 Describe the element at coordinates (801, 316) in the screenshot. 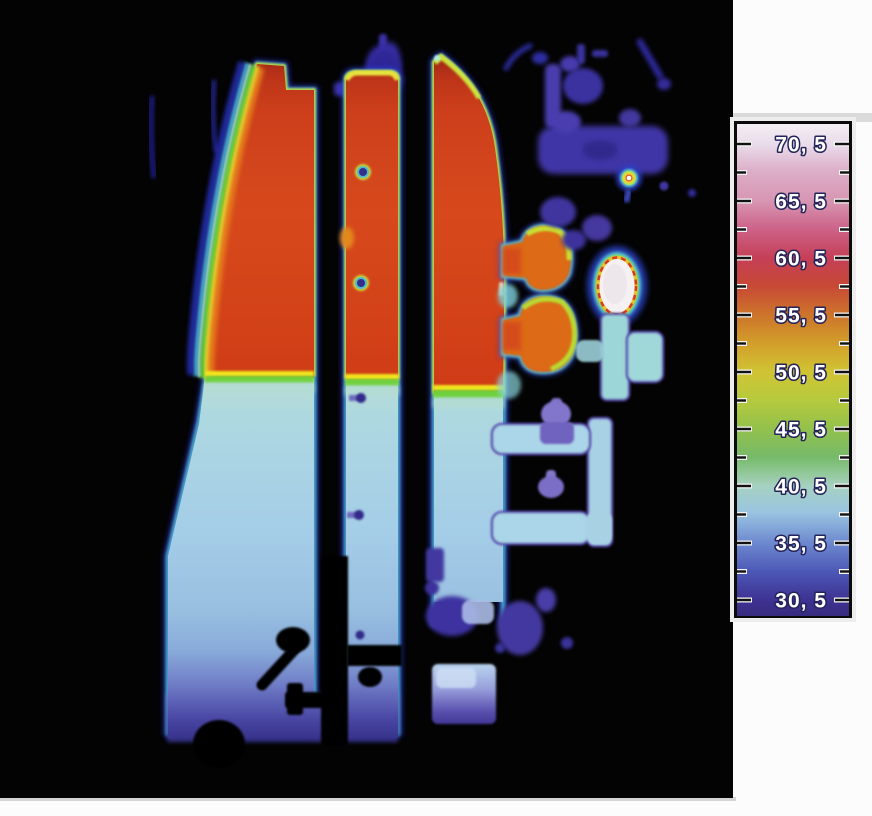

I see `scale-label: 55, 5` at that location.